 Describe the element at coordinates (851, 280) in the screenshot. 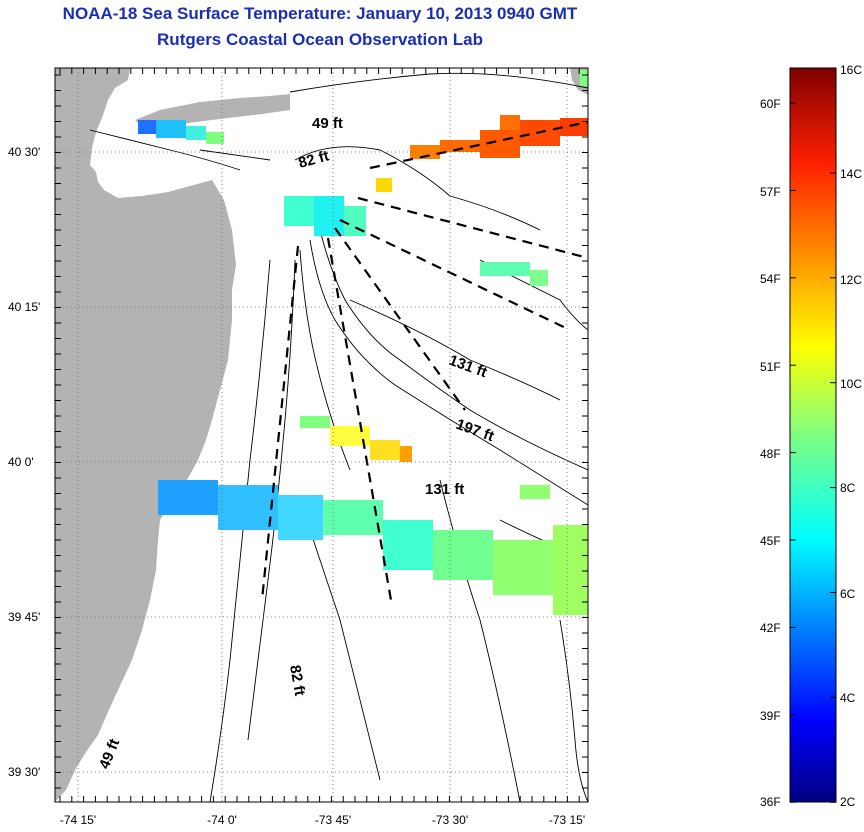

I see `colorbar-celsius-label: 12C` at that location.